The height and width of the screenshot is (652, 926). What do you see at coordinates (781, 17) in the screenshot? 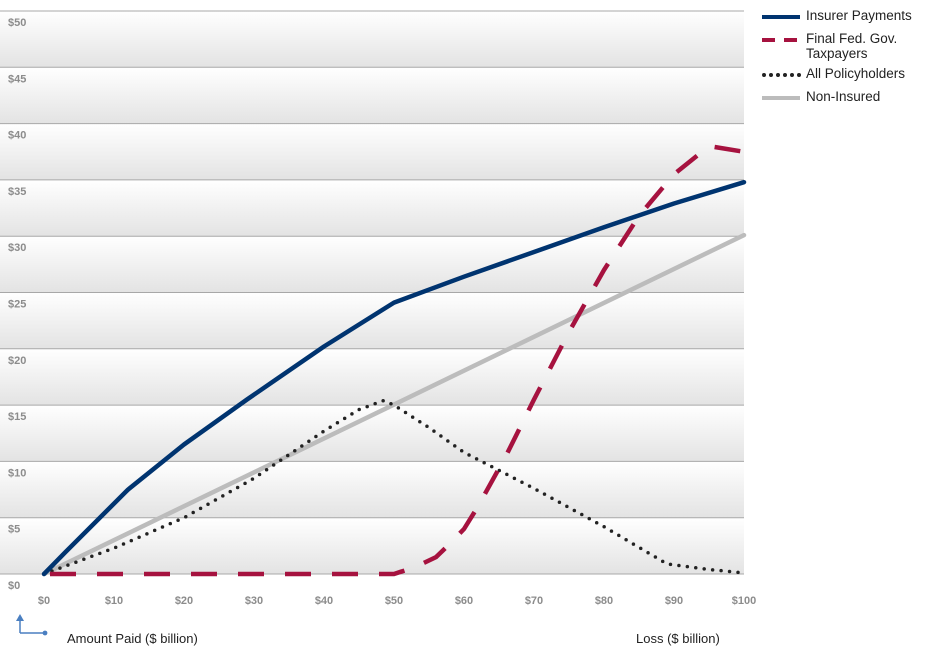
I see `legend-swatch-insurer` at bounding box center [781, 17].